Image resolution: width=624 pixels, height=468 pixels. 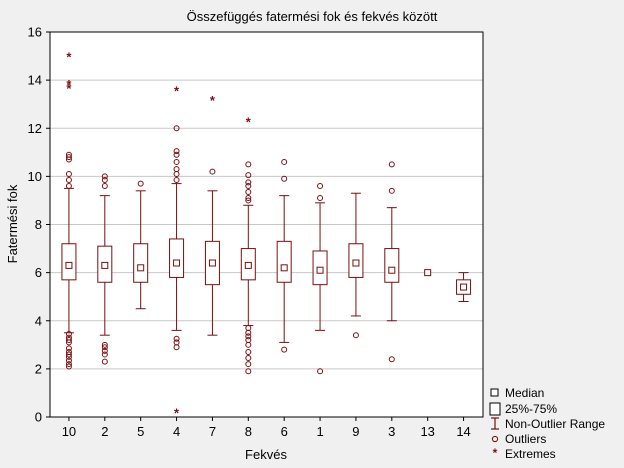 What do you see at coordinates (355, 431) in the screenshot?
I see `x-tick-label: 9` at bounding box center [355, 431].